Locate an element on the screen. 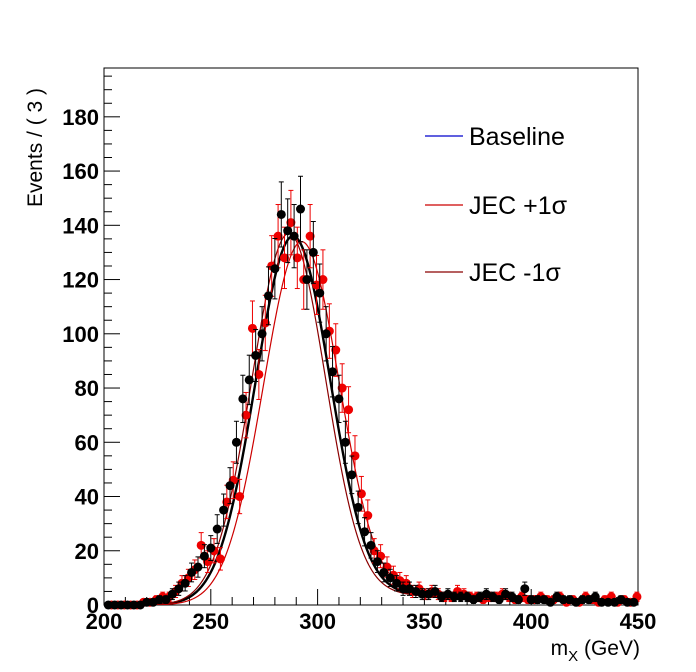 The height and width of the screenshot is (672, 696). y-tick-label: 180 is located at coordinates (80, 117).